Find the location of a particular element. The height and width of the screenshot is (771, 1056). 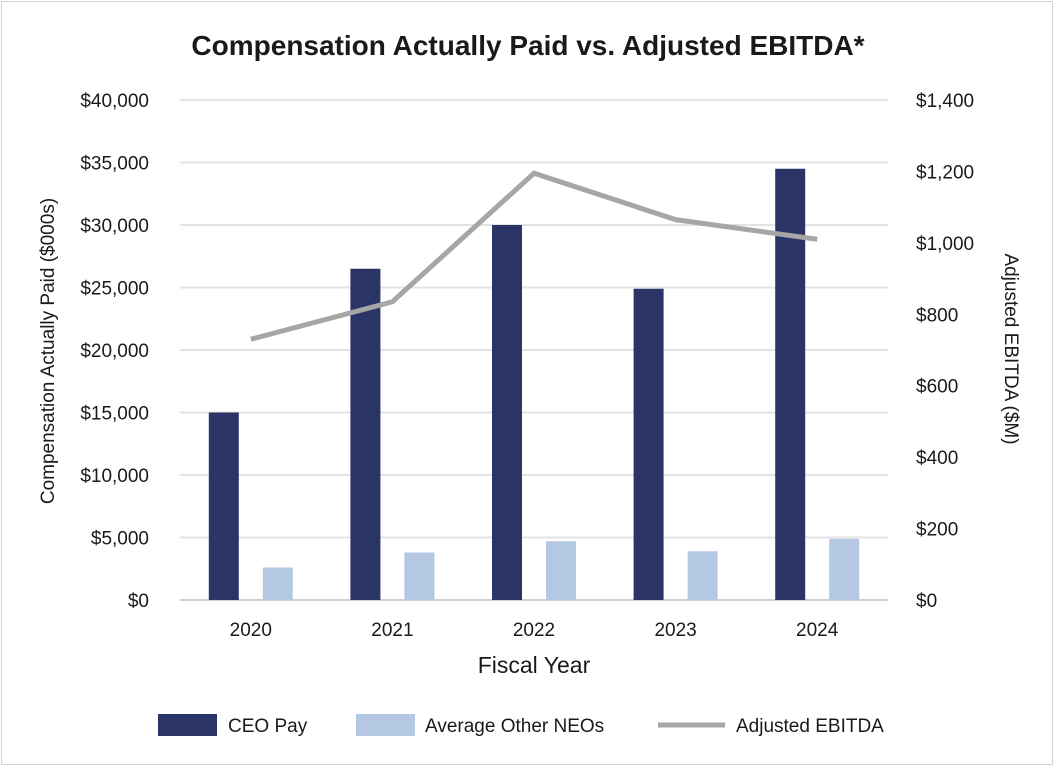

y-tick-label: $40,000 is located at coordinates (114, 101).